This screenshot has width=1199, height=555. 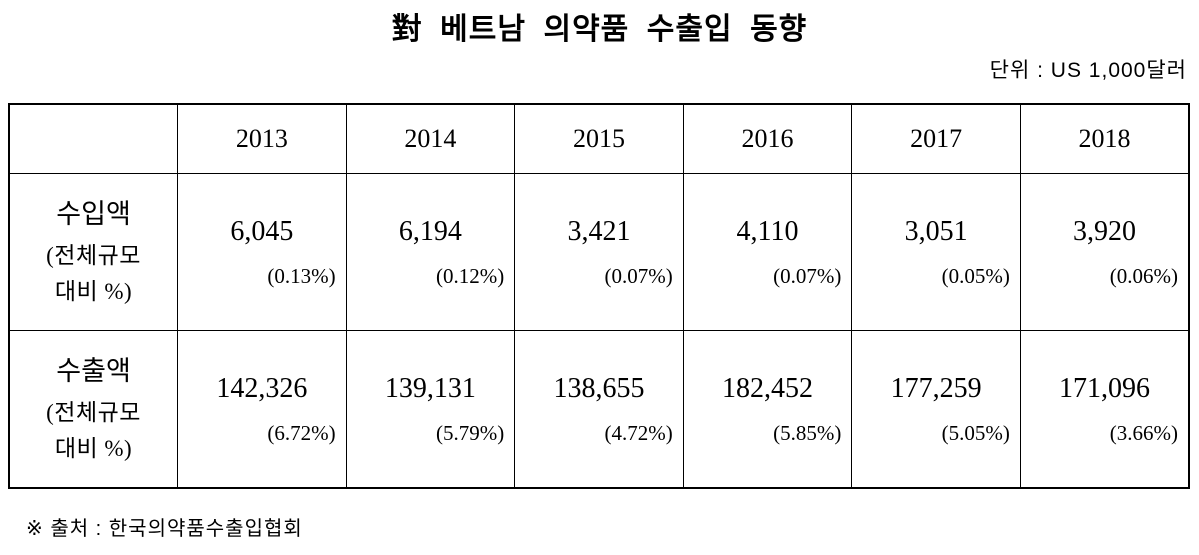 What do you see at coordinates (430, 388) in the screenshot?
I see `value-amount: 139,131` at bounding box center [430, 388].